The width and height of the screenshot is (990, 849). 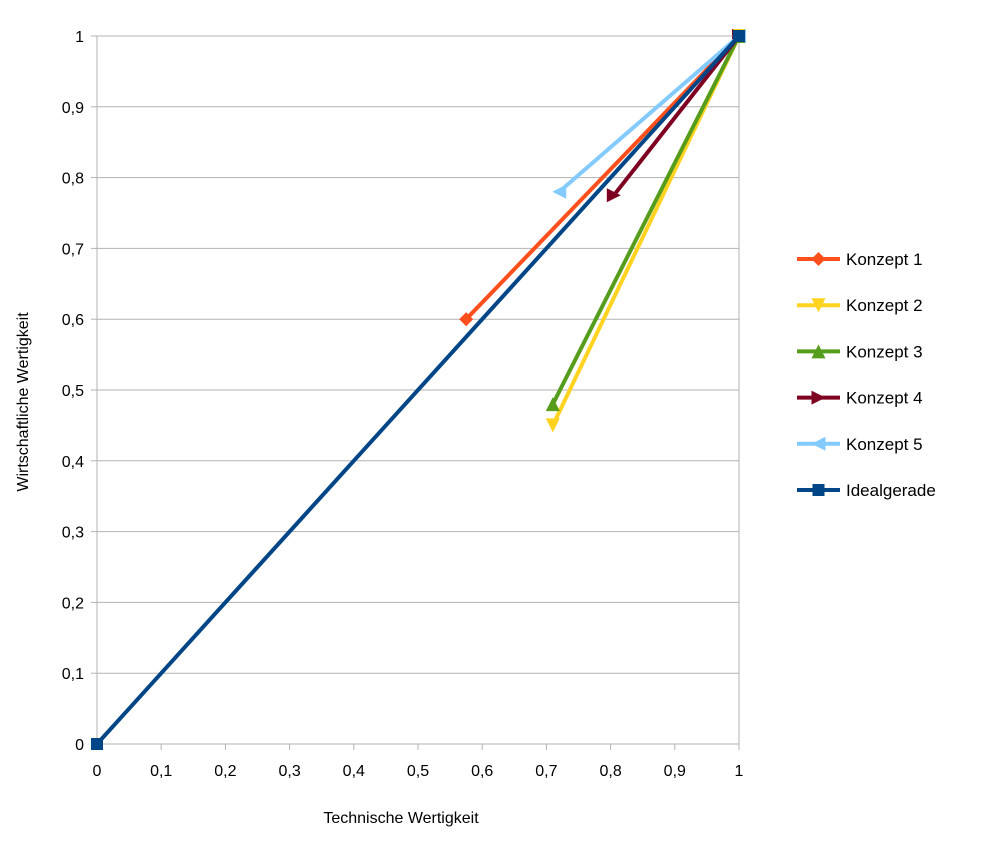 I want to click on x-tick-label: 1, so click(x=739, y=771).